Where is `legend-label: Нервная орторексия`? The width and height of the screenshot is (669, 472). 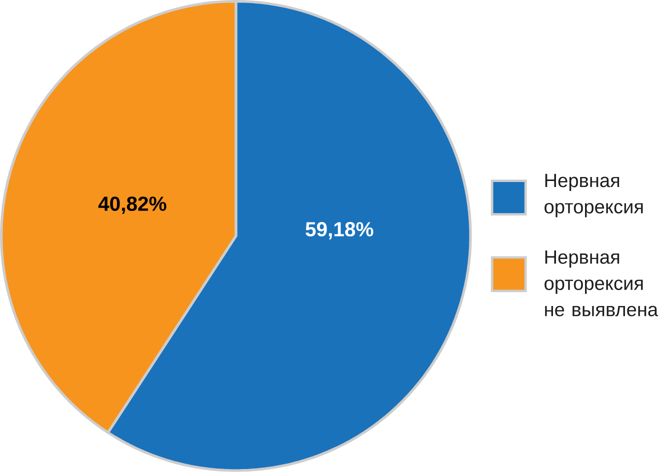
legend-label: Нервная орторексия is located at coordinates (593, 196).